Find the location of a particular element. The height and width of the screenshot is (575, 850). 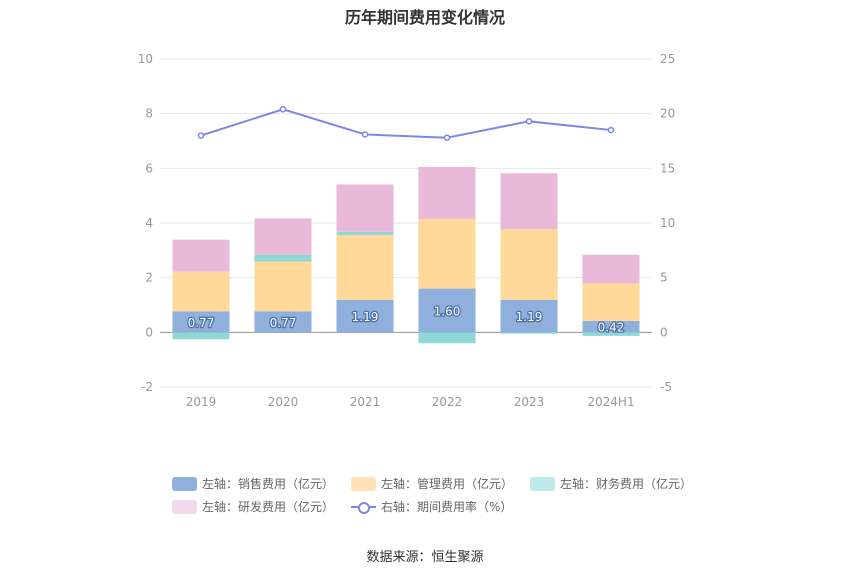

legend-item-expense-ratio: 右轴：期间费用率（%） is located at coordinates (431, 506).